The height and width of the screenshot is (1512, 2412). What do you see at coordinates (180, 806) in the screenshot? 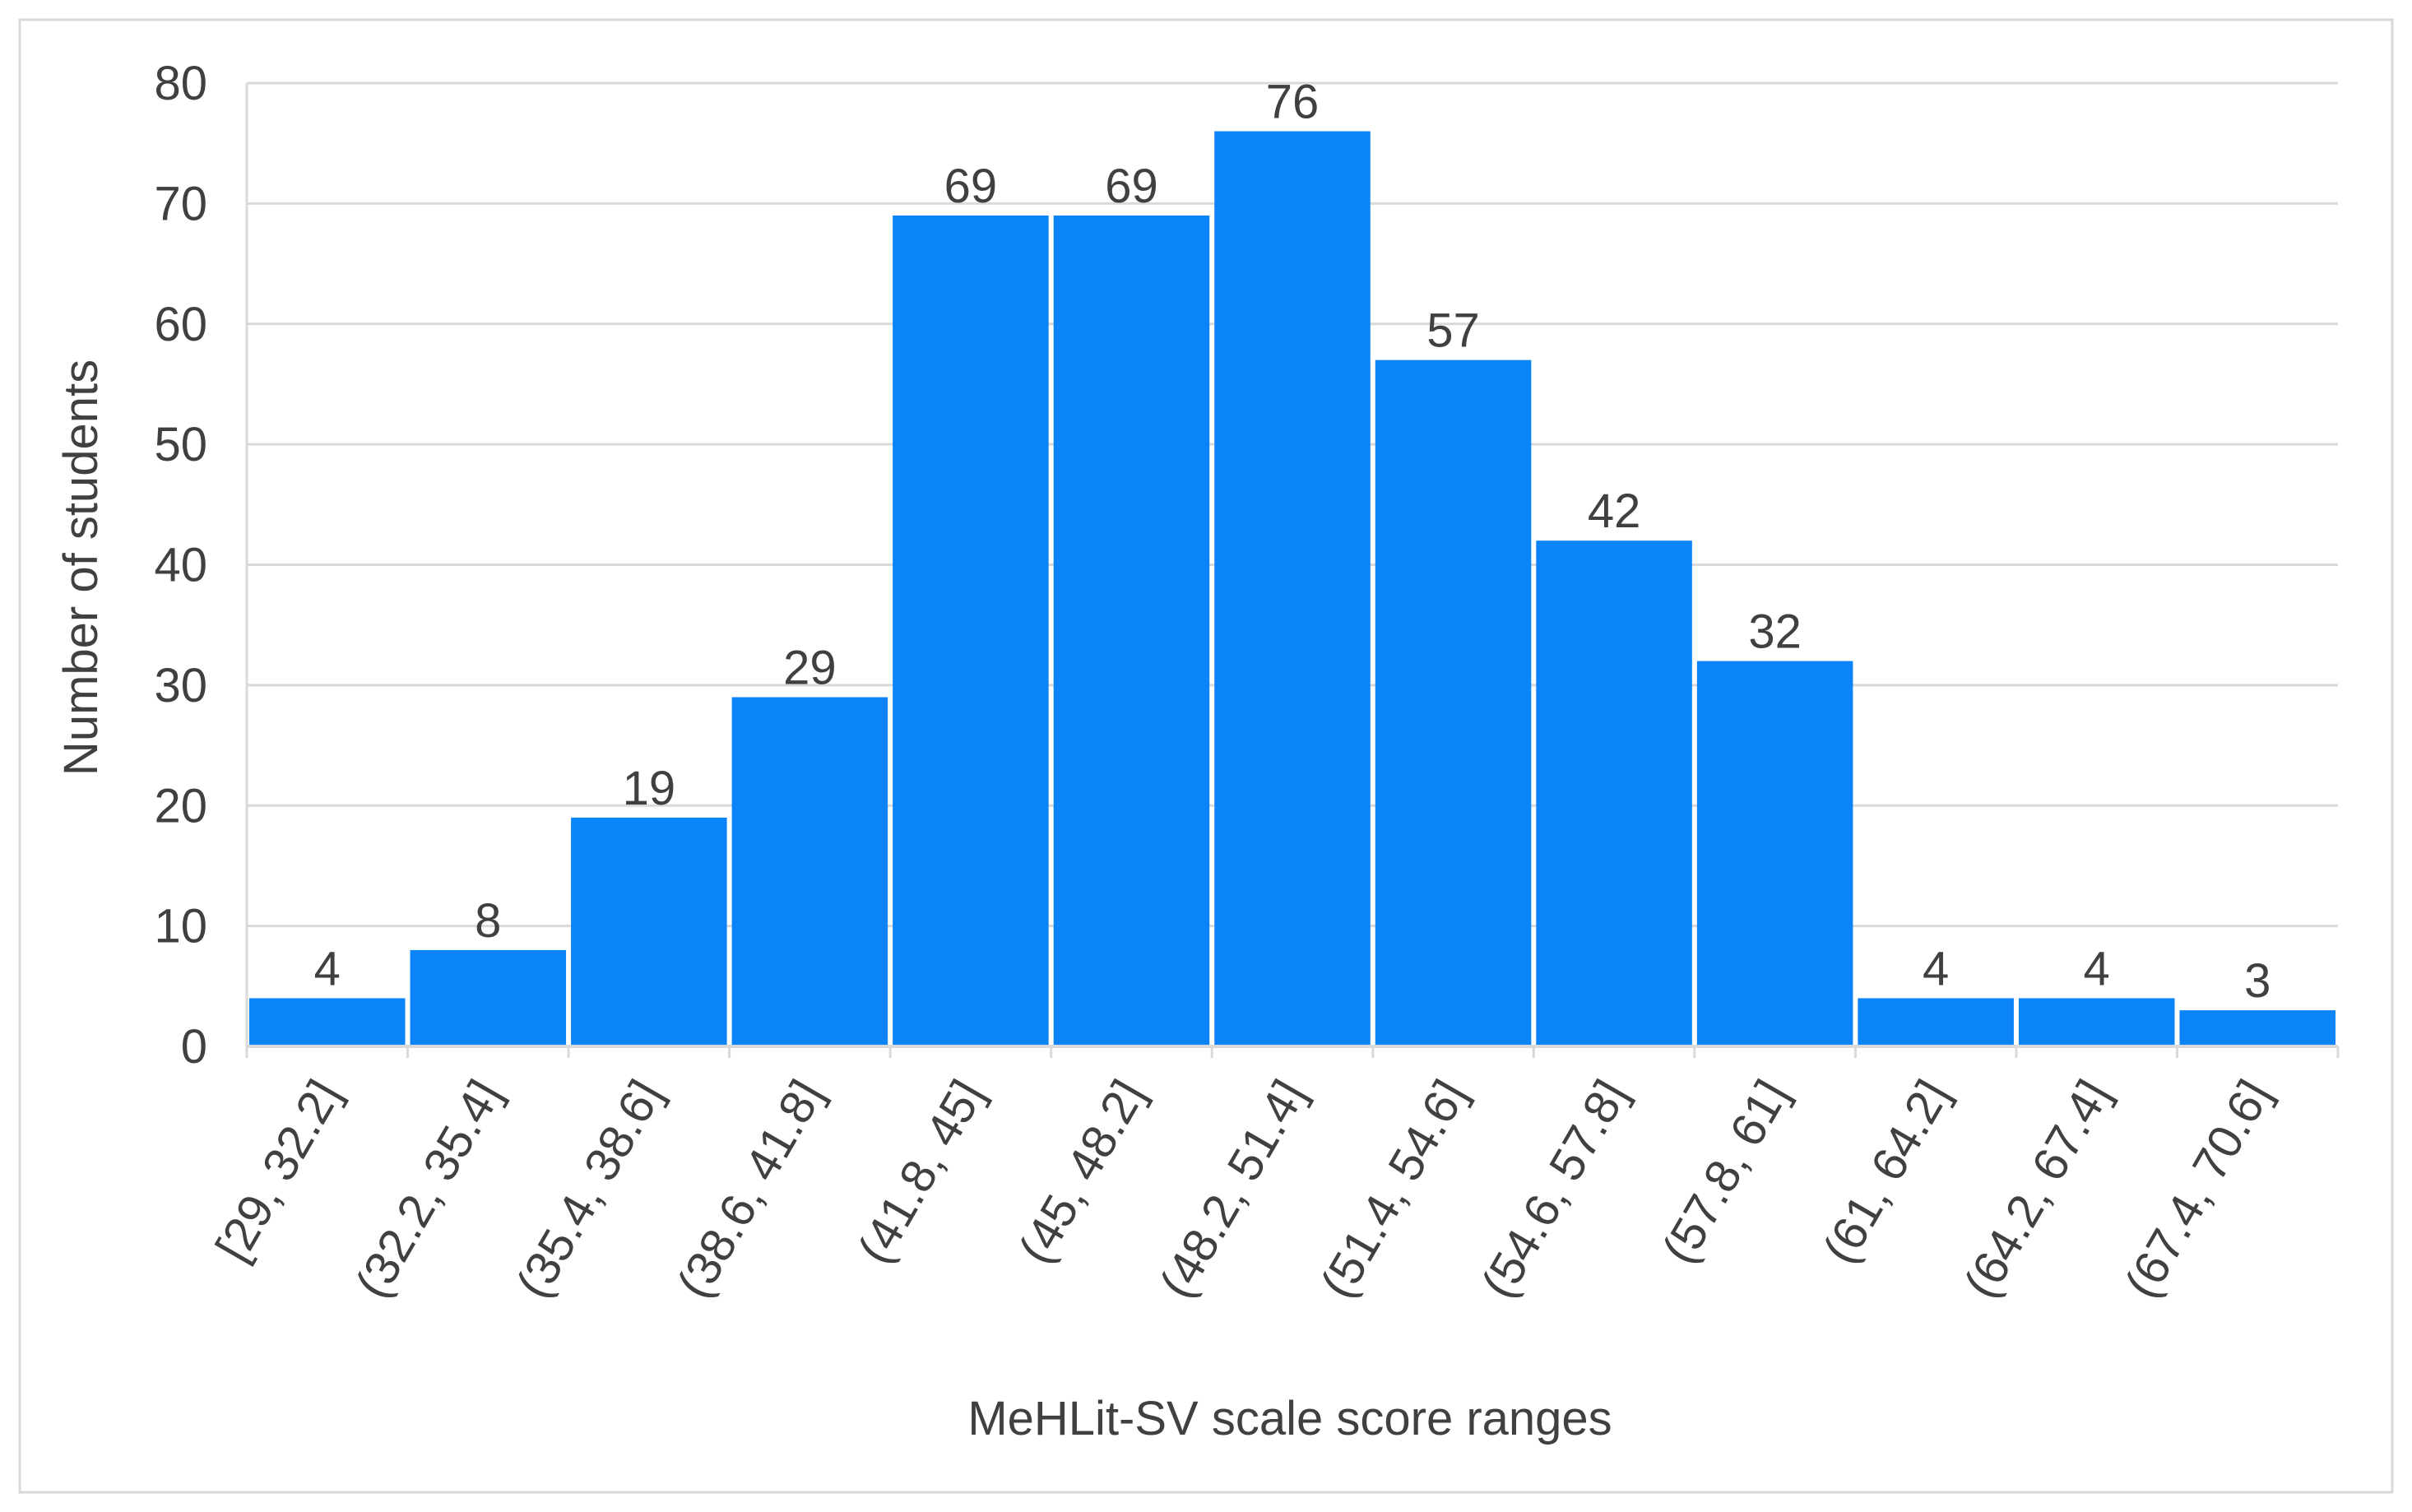
I see `y-tick-label: 20` at bounding box center [180, 806].